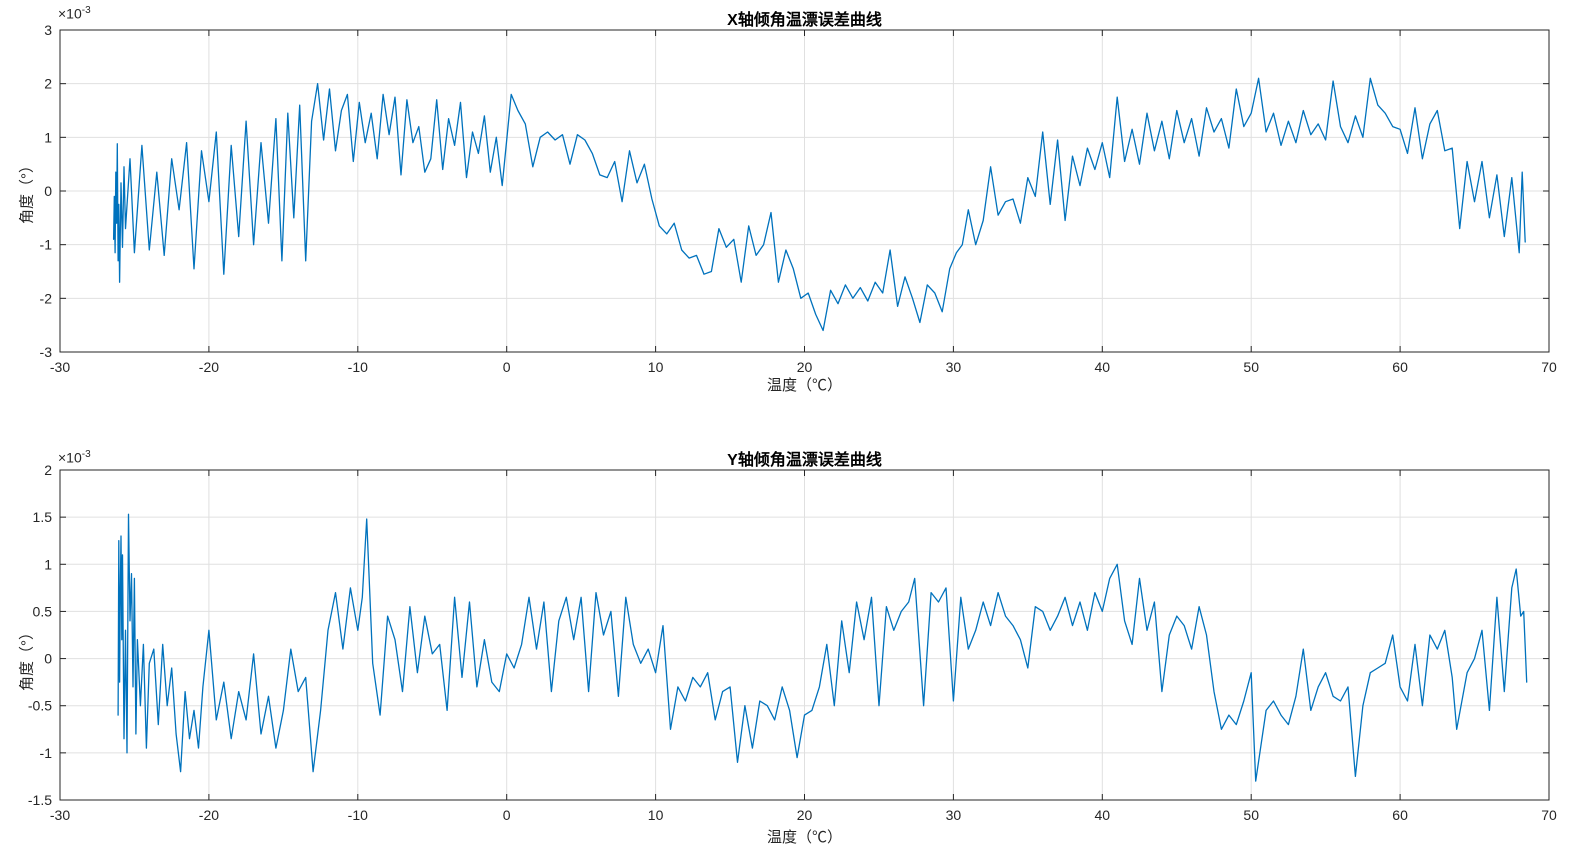  What do you see at coordinates (27, 658) in the screenshot?
I see `y-axis-label-bottom-chart: 角度（°）` at bounding box center [27, 658].